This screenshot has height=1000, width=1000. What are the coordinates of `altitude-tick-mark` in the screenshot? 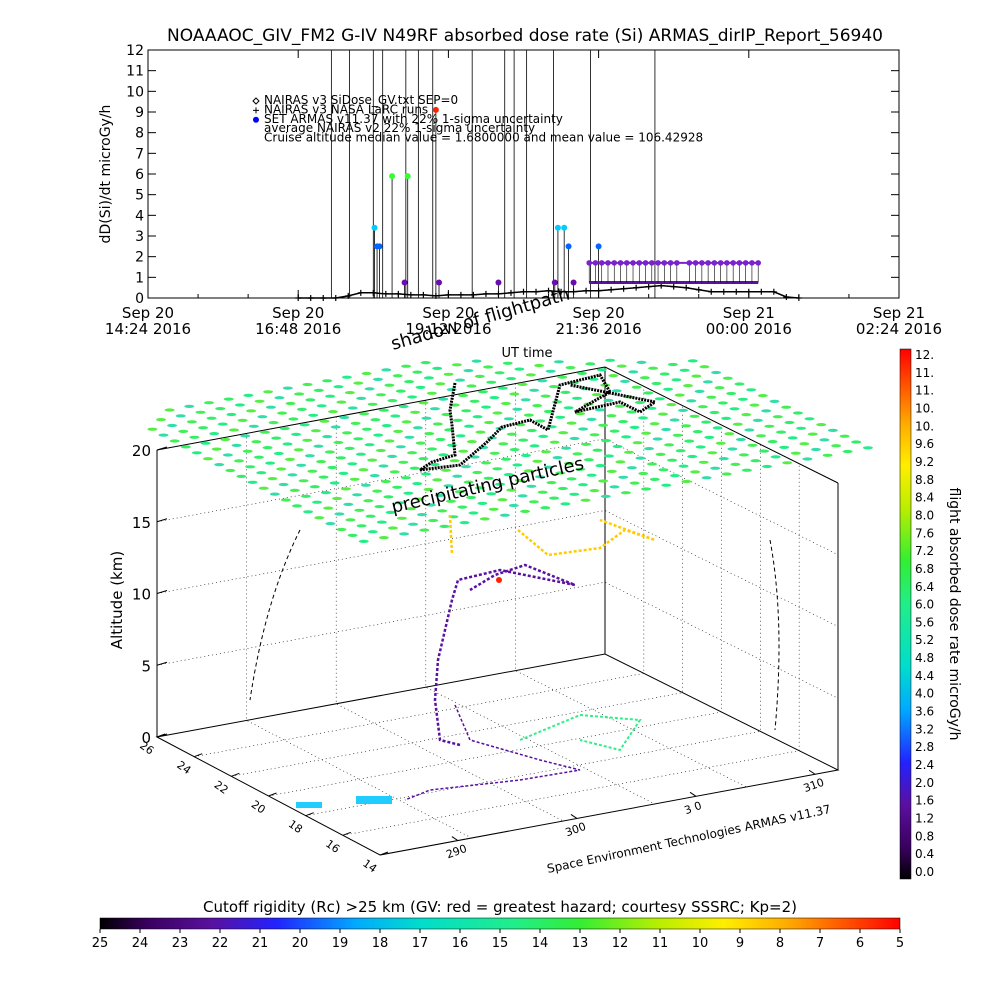 It's located at (162, 520).